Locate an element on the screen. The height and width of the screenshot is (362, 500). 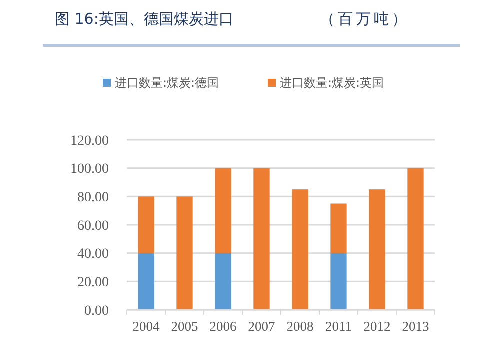
legend-label: 进口数量:煤炭:英国 is located at coordinates (332, 83).